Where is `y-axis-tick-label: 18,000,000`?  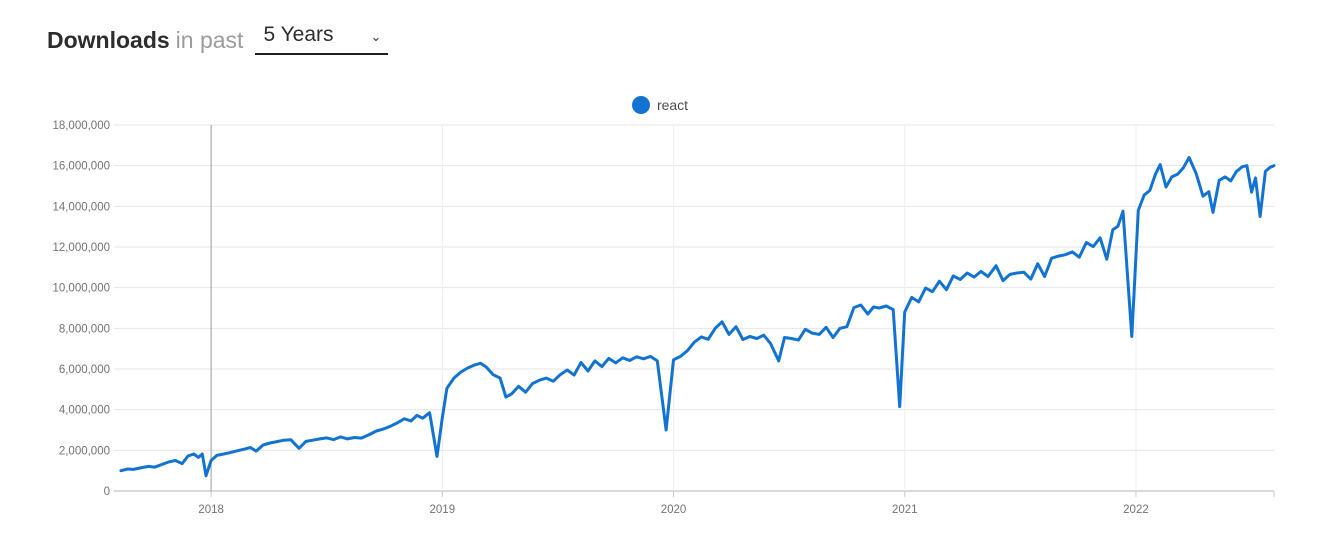 y-axis-tick-label: 18,000,000 is located at coordinates (81, 126).